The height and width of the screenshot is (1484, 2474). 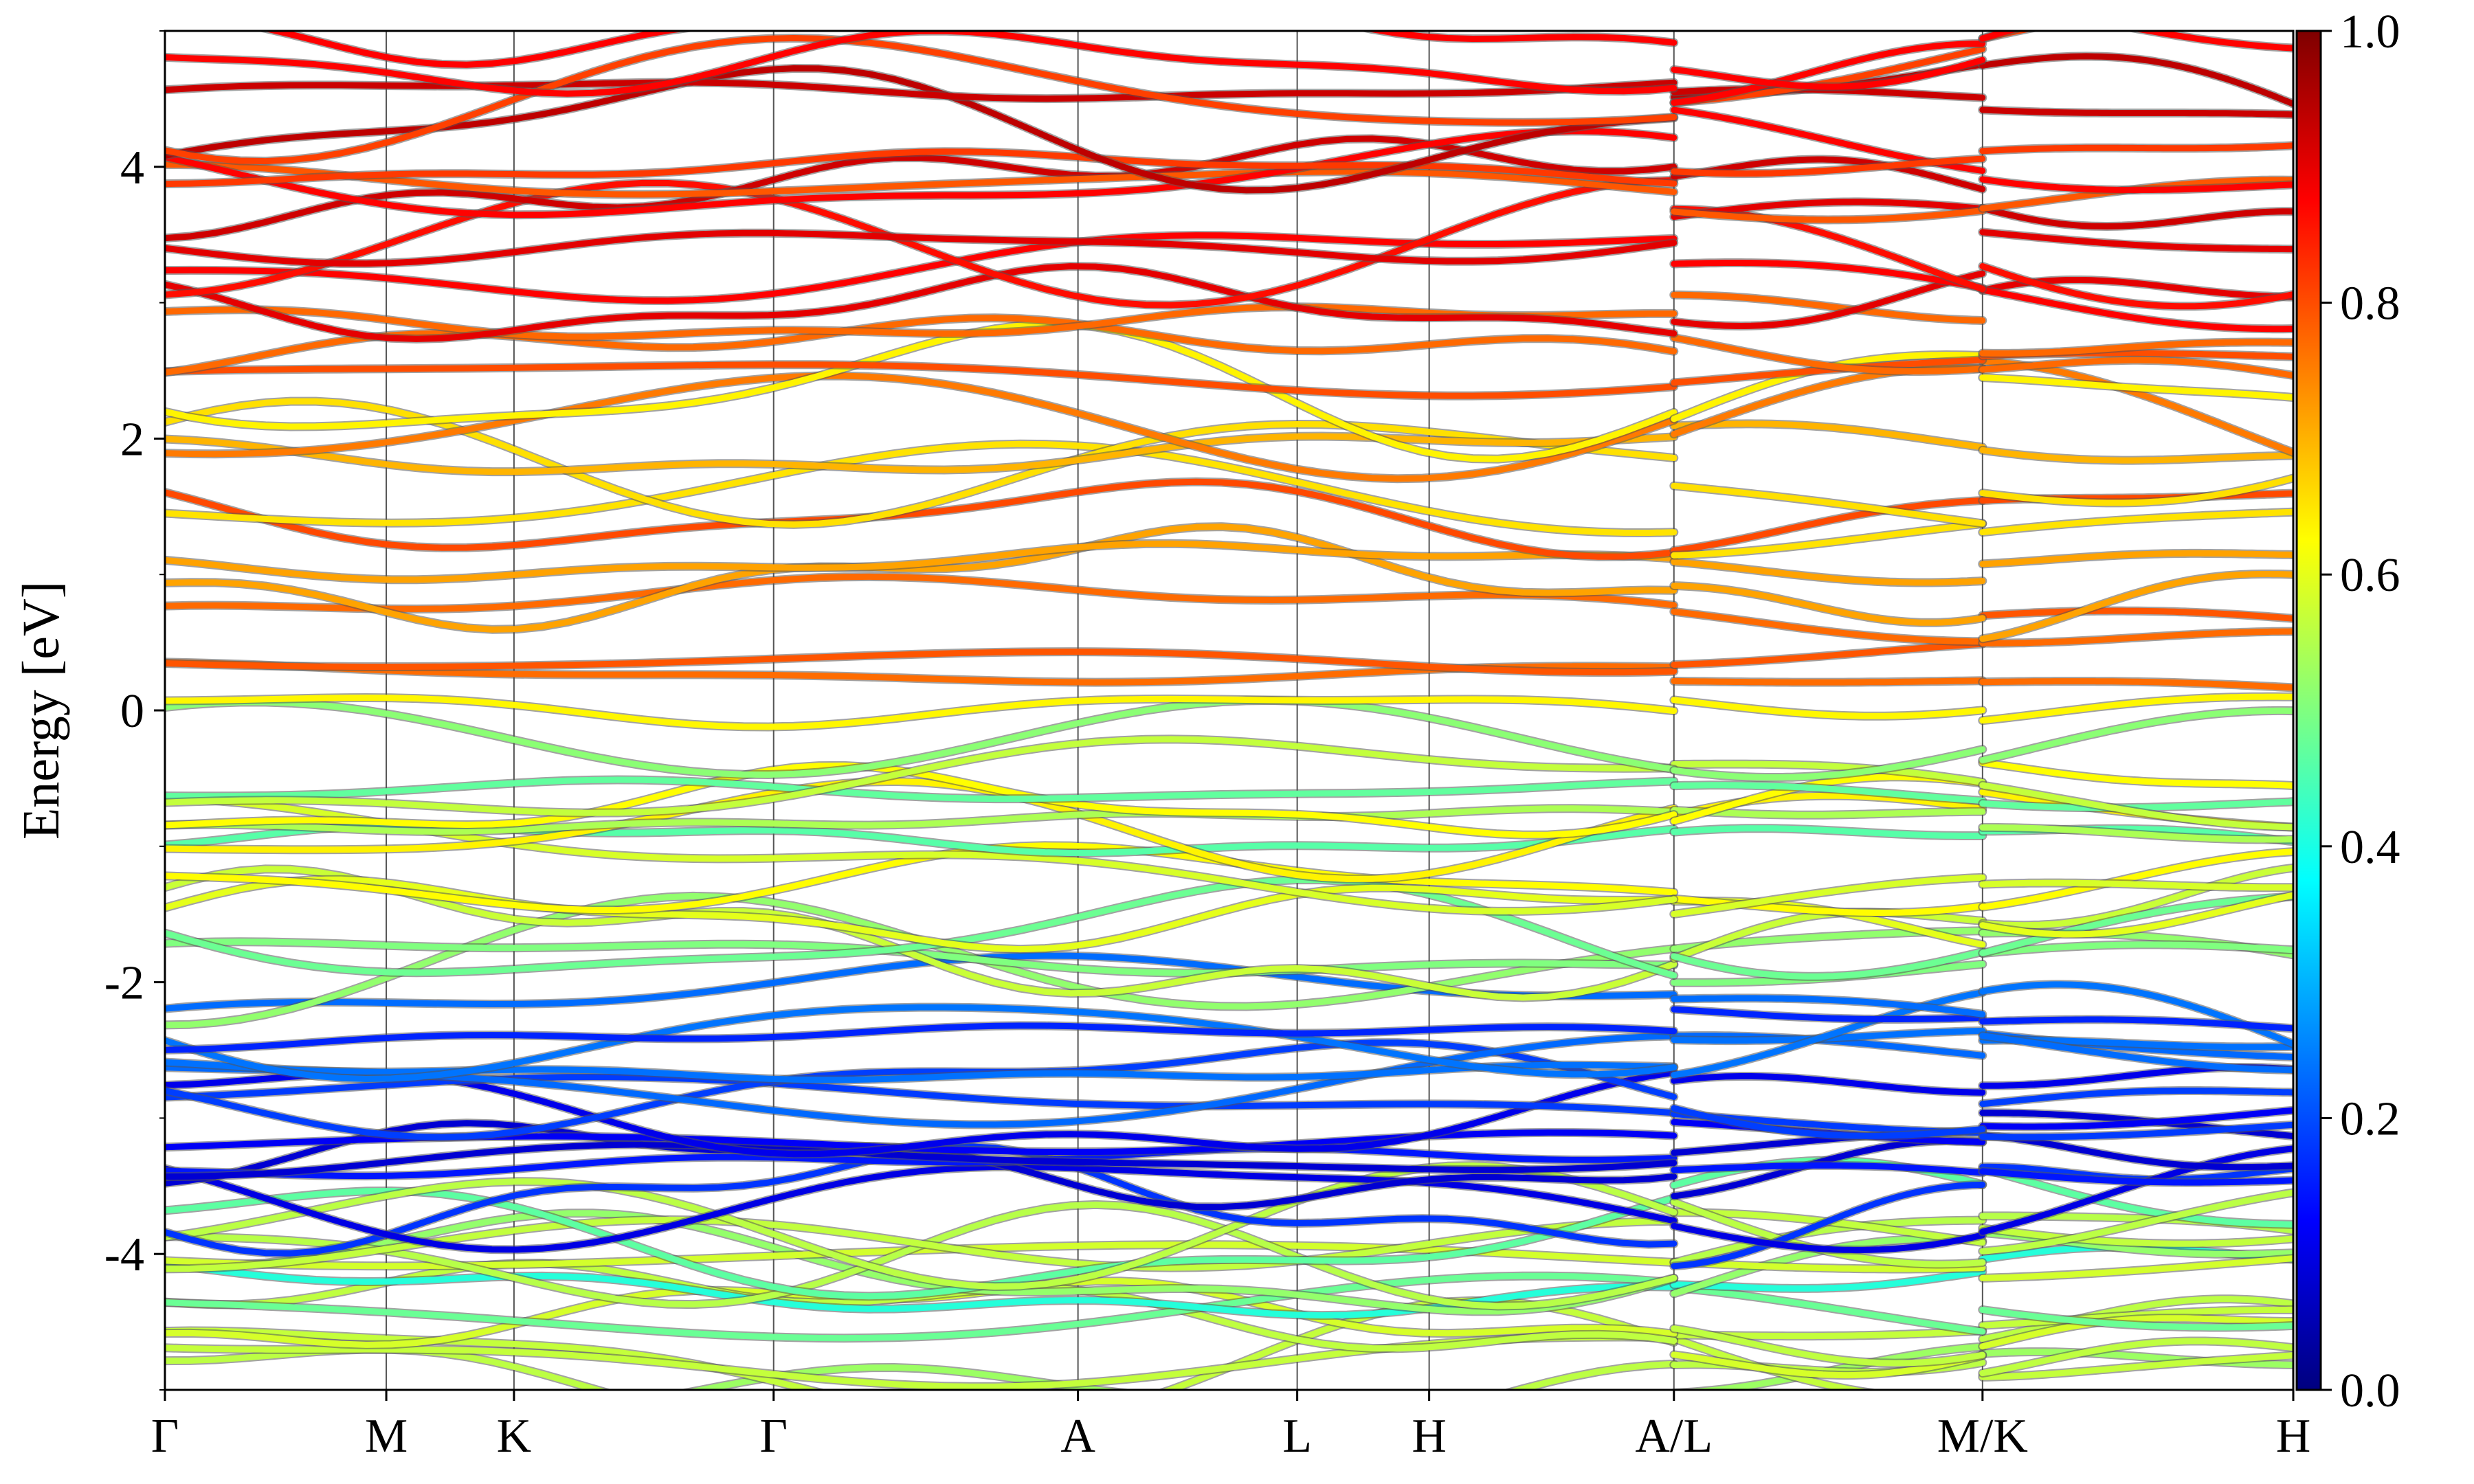 What do you see at coordinates (2293, 1436) in the screenshot?
I see `x-tick-label: H` at bounding box center [2293, 1436].